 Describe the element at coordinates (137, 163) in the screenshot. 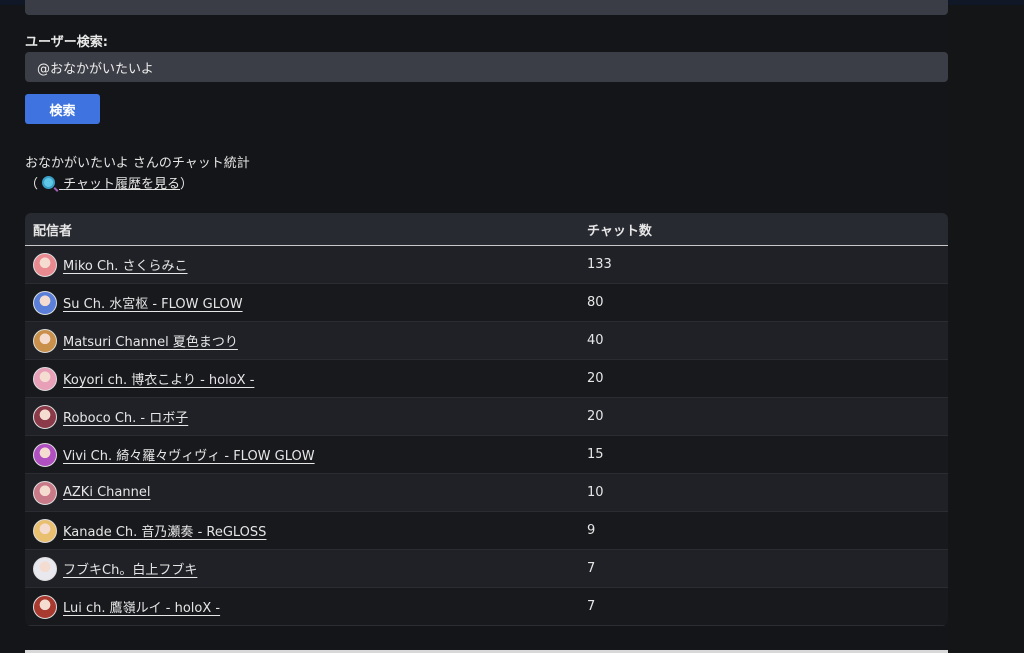

I see `stats-title: おなかがいたいよ さんのチャット統計` at that location.